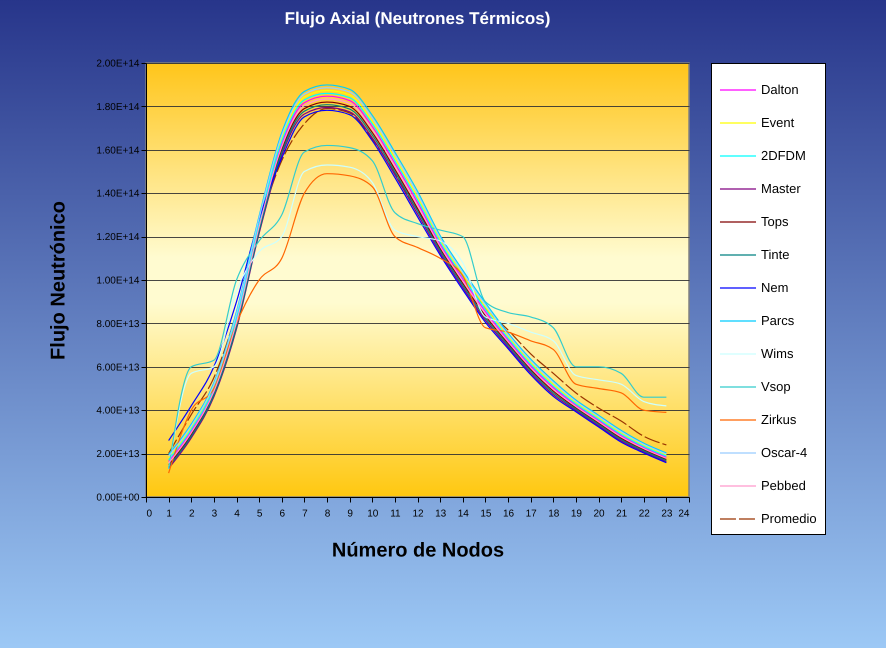 This screenshot has width=886, height=648. Describe the element at coordinates (644, 514) in the screenshot. I see `x-tick-label: 22` at that location.